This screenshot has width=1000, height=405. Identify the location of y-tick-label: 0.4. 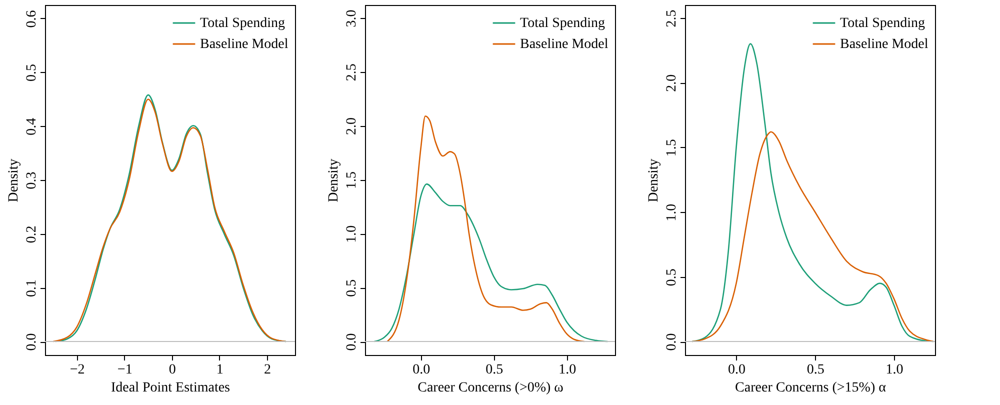
(32, 127).